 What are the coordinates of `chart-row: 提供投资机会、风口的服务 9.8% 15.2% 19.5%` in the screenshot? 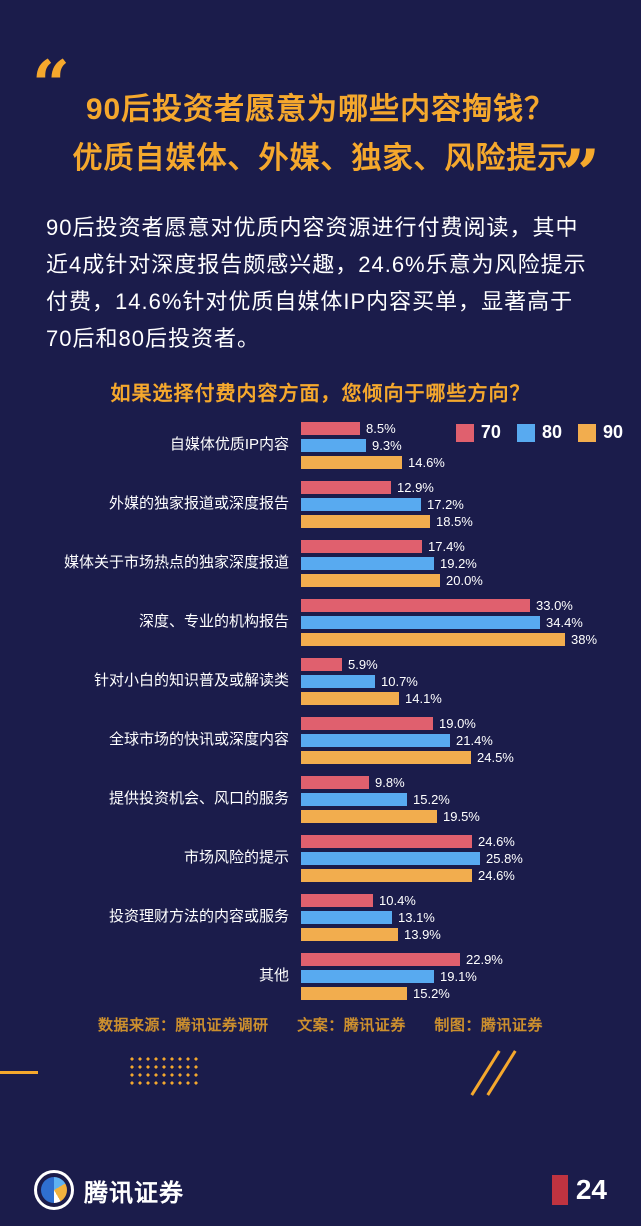 It's located at (323, 800).